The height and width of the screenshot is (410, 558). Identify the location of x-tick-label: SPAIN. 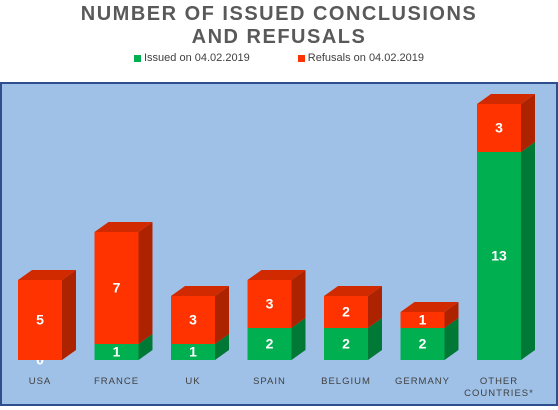
(269, 381).